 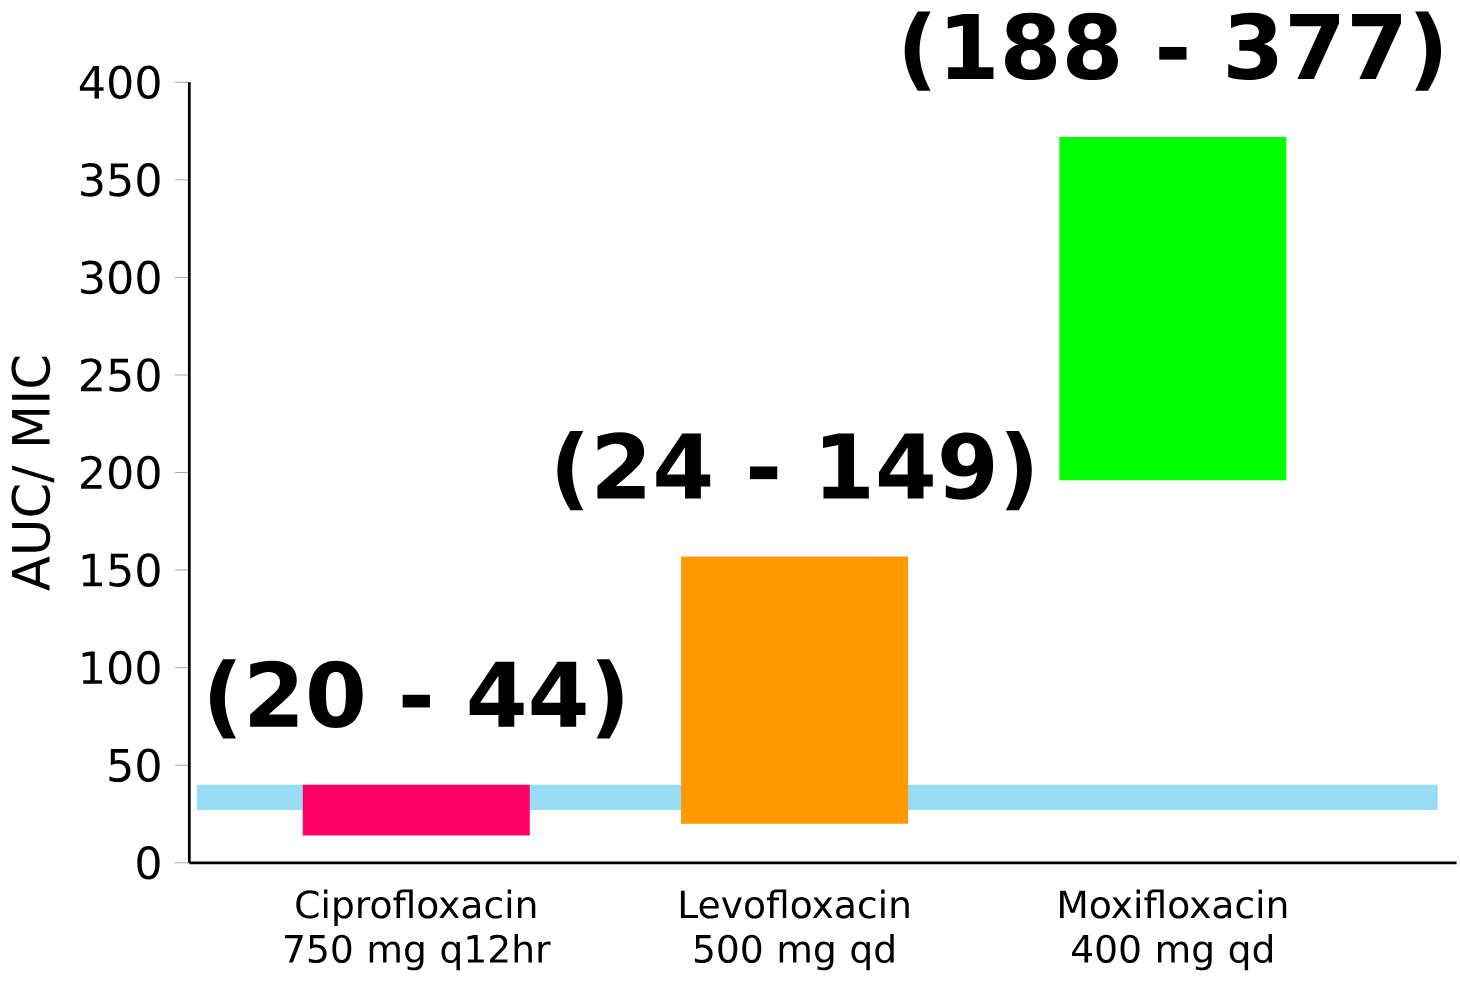 I want to click on y-tick-label: 200, so click(x=120, y=472).